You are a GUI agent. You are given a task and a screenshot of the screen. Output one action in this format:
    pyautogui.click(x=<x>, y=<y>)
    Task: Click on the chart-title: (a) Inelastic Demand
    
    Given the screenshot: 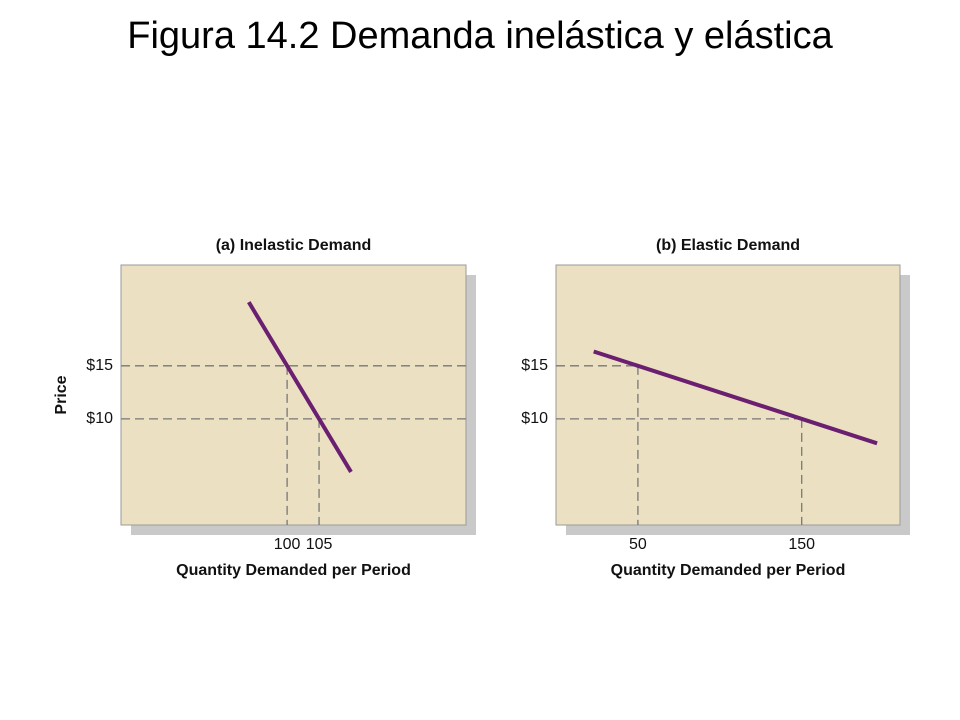 What is the action you would take?
    pyautogui.click(x=294, y=245)
    